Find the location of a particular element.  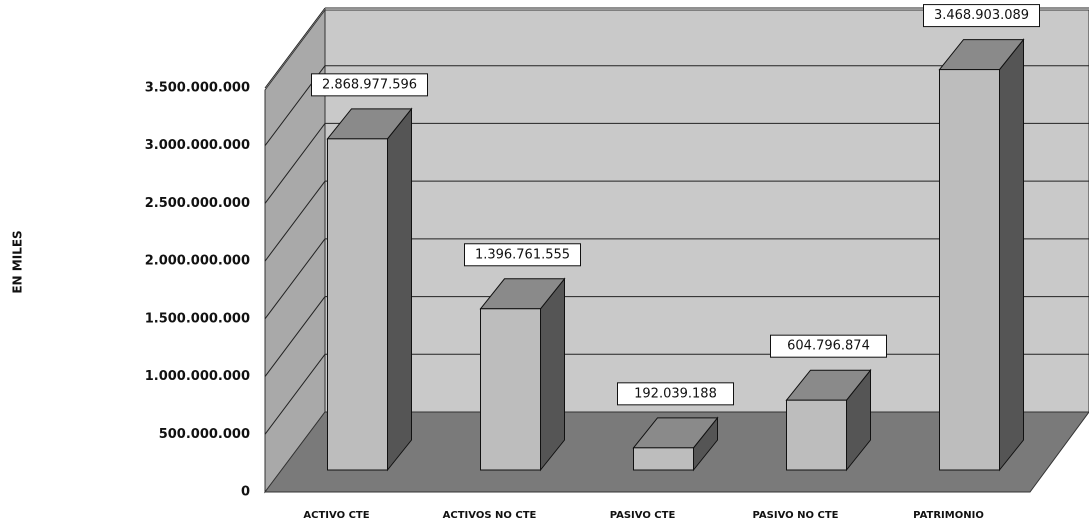

y-tick-label: 1.000.000.000 is located at coordinates (197, 376).